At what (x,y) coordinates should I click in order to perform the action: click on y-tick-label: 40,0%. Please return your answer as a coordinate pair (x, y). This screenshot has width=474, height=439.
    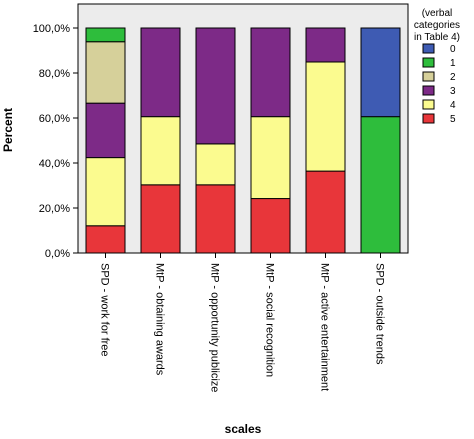
    Looking at the image, I should click on (54, 164).